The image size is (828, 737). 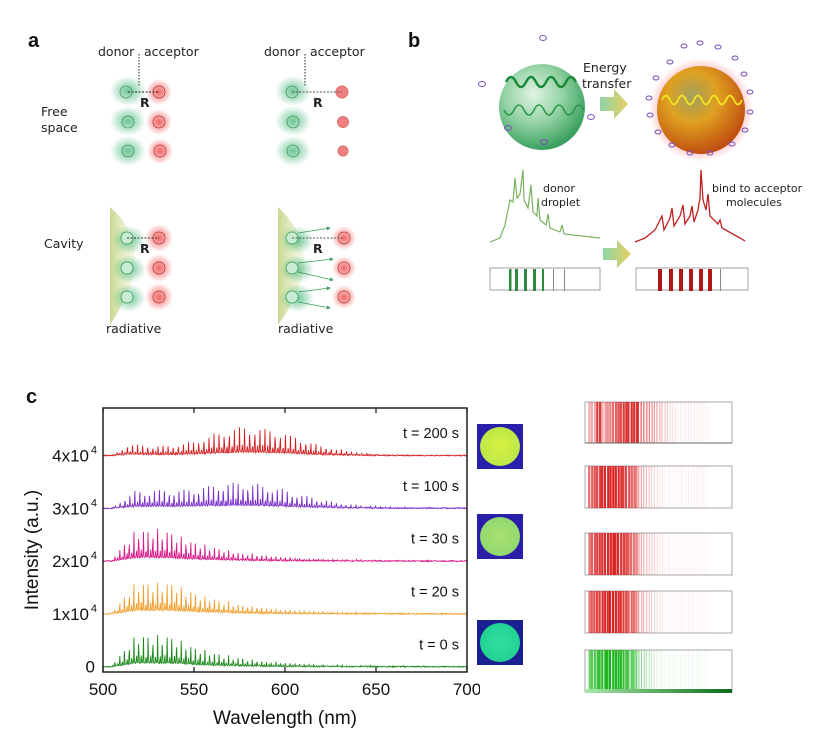 I want to click on y-tick-label: 0, so click(x=90, y=667).